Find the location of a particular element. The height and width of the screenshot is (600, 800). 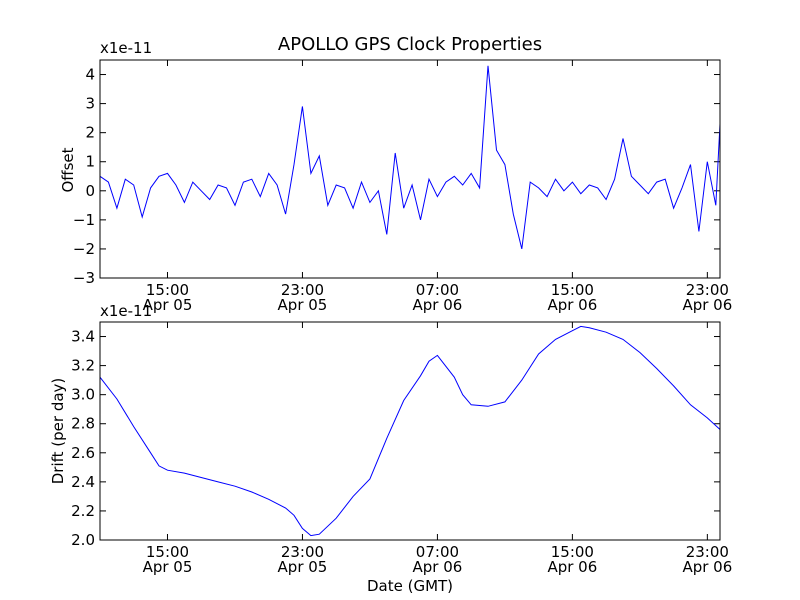

drift-xtick-time-label: 07:00 is located at coordinates (437, 552).